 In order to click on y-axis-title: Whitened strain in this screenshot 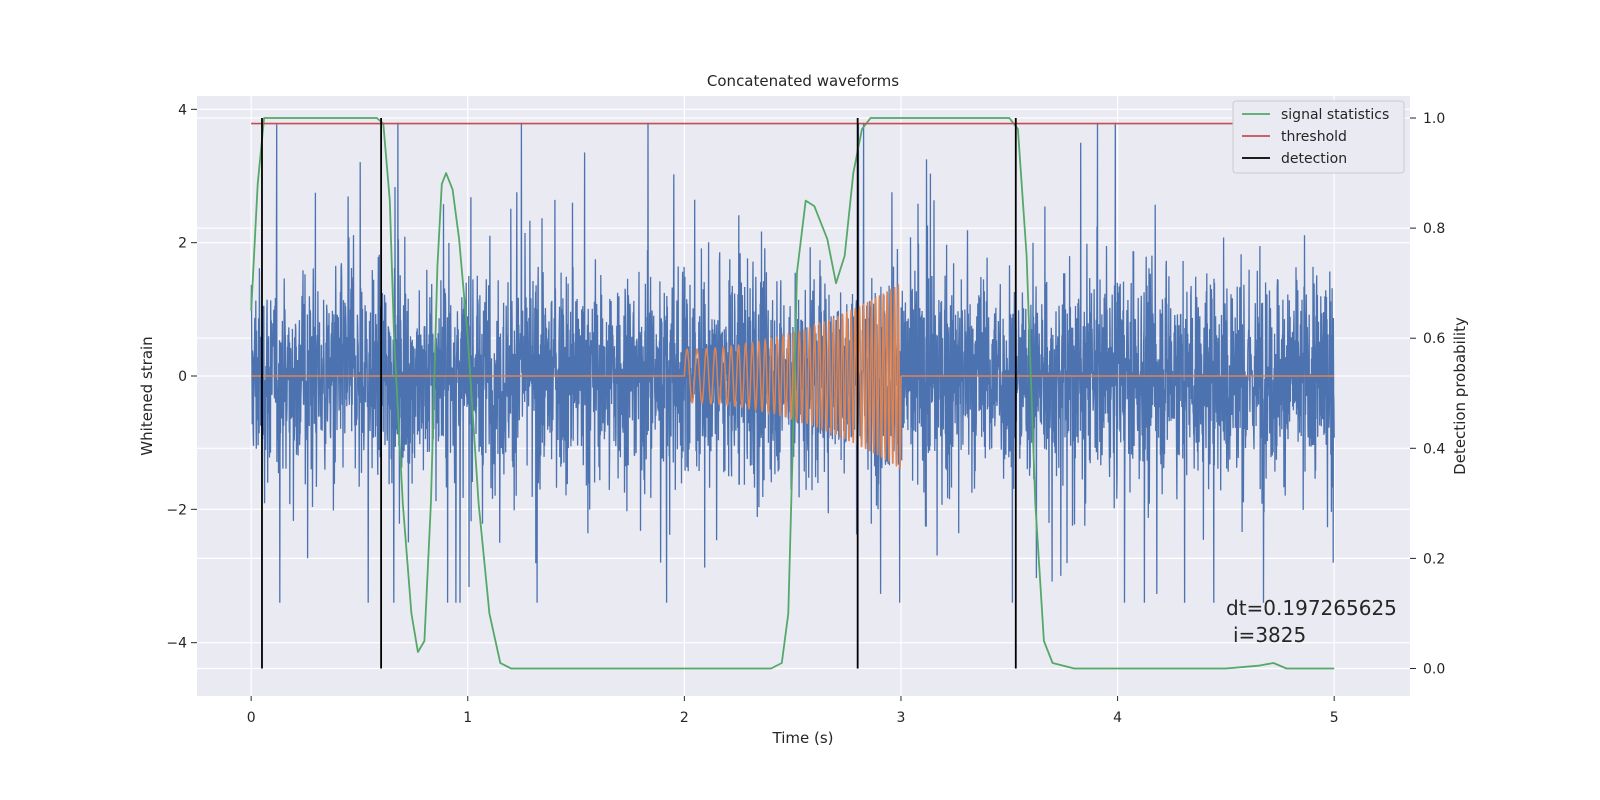, I will do `click(147, 395)`.